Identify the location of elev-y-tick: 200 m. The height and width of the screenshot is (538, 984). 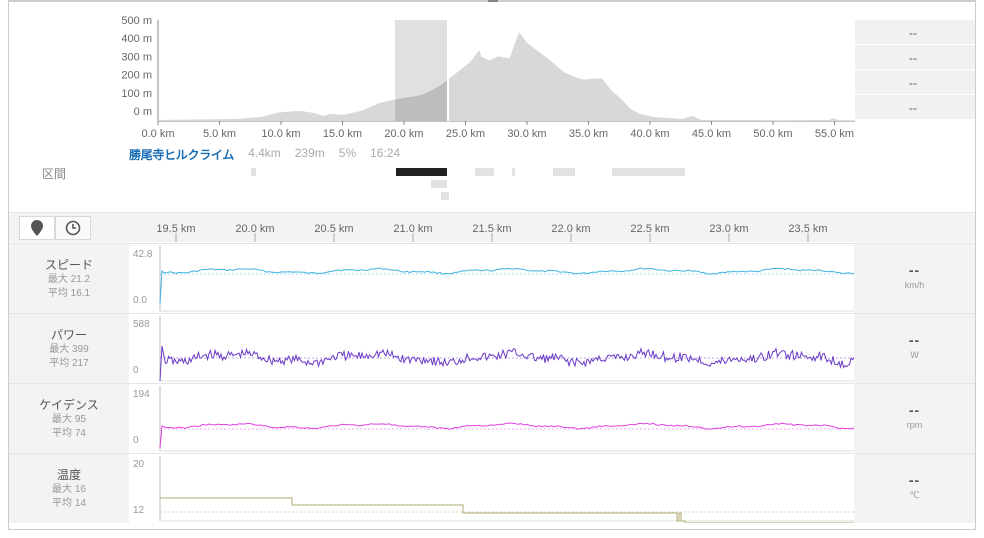
(136, 76).